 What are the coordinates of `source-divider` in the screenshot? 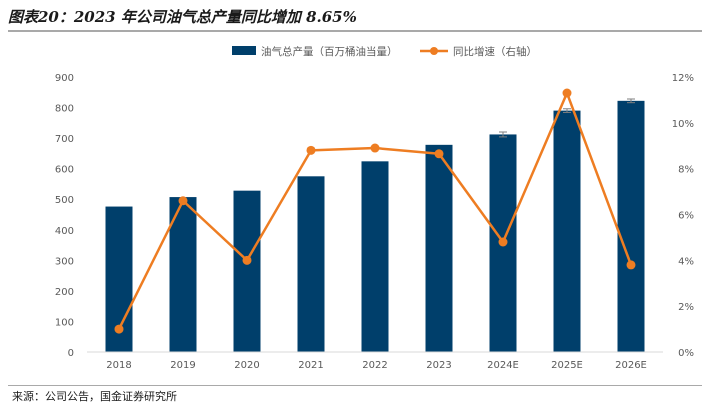 It's located at (355, 385).